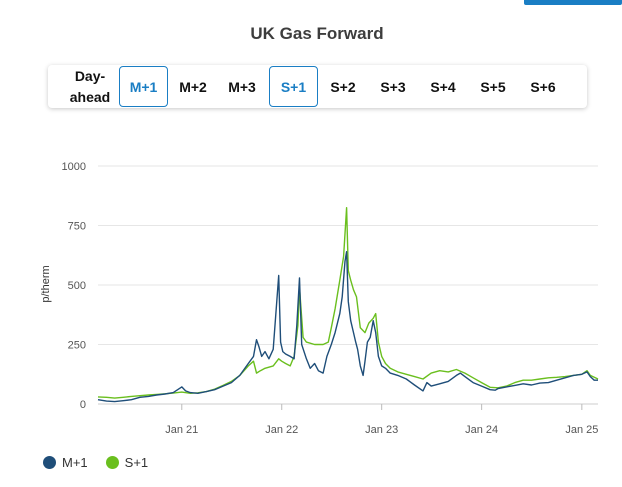  I want to click on y-tick-label: 750, so click(77, 227).